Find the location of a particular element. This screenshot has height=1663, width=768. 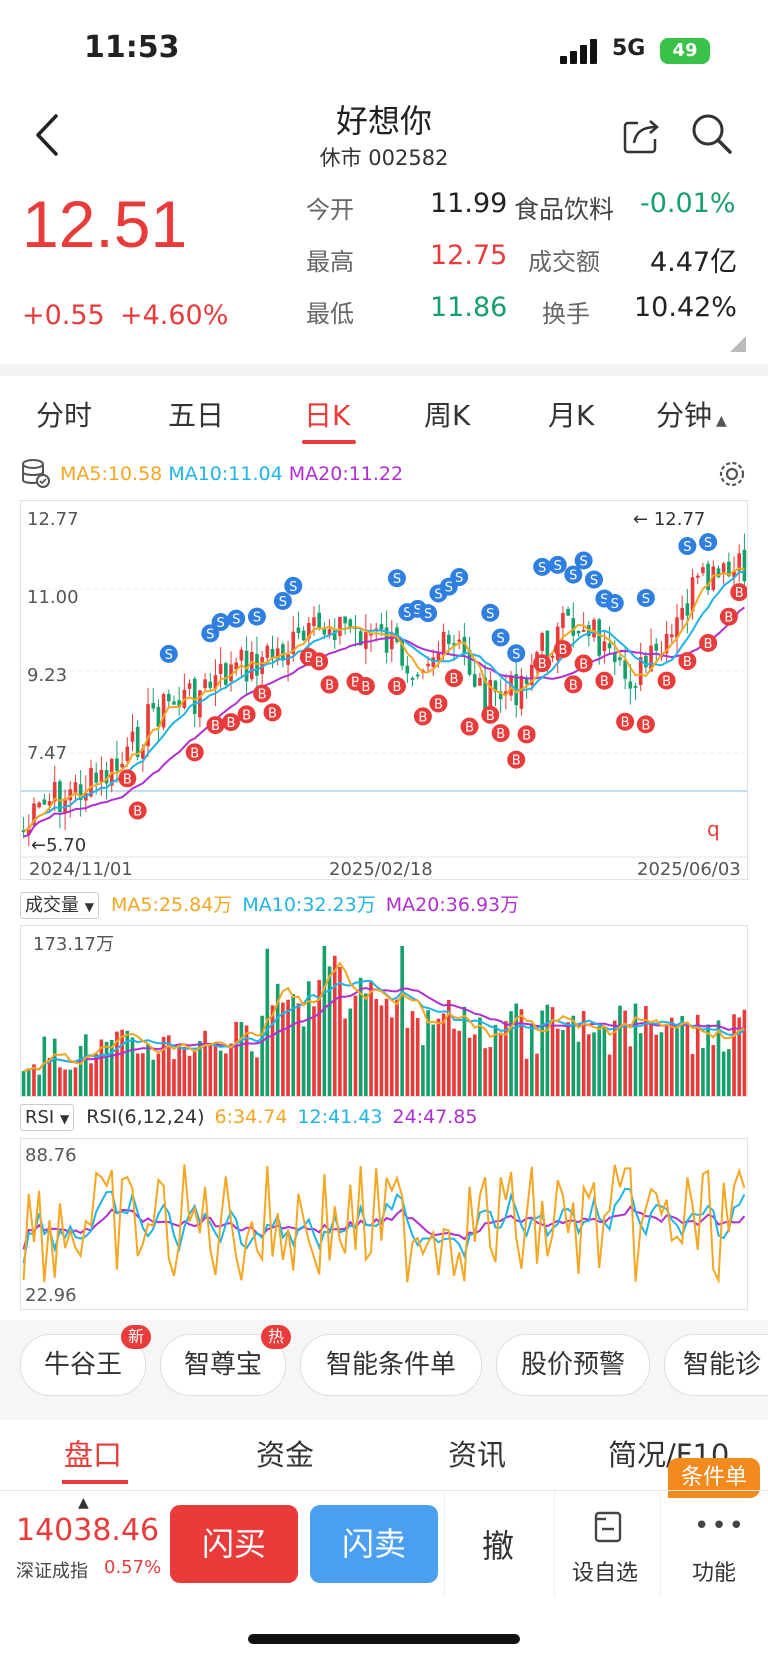

rsi6-value: 6:34.74 is located at coordinates (251, 1117).